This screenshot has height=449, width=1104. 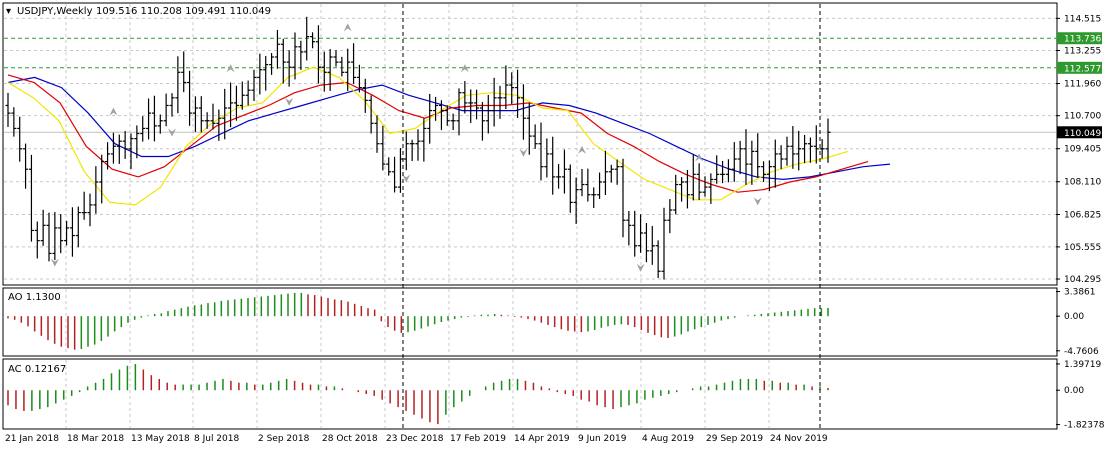 I want to click on x-tick-label: 4 Aug 2019, so click(x=668, y=439).